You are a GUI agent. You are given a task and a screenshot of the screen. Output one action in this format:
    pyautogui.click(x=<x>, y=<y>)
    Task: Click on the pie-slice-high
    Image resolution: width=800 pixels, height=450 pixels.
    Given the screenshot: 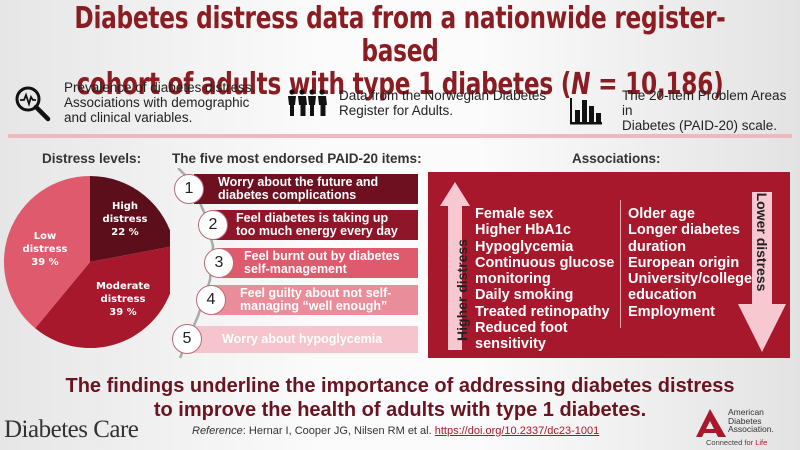 What is the action you would take?
    pyautogui.click(x=132, y=219)
    